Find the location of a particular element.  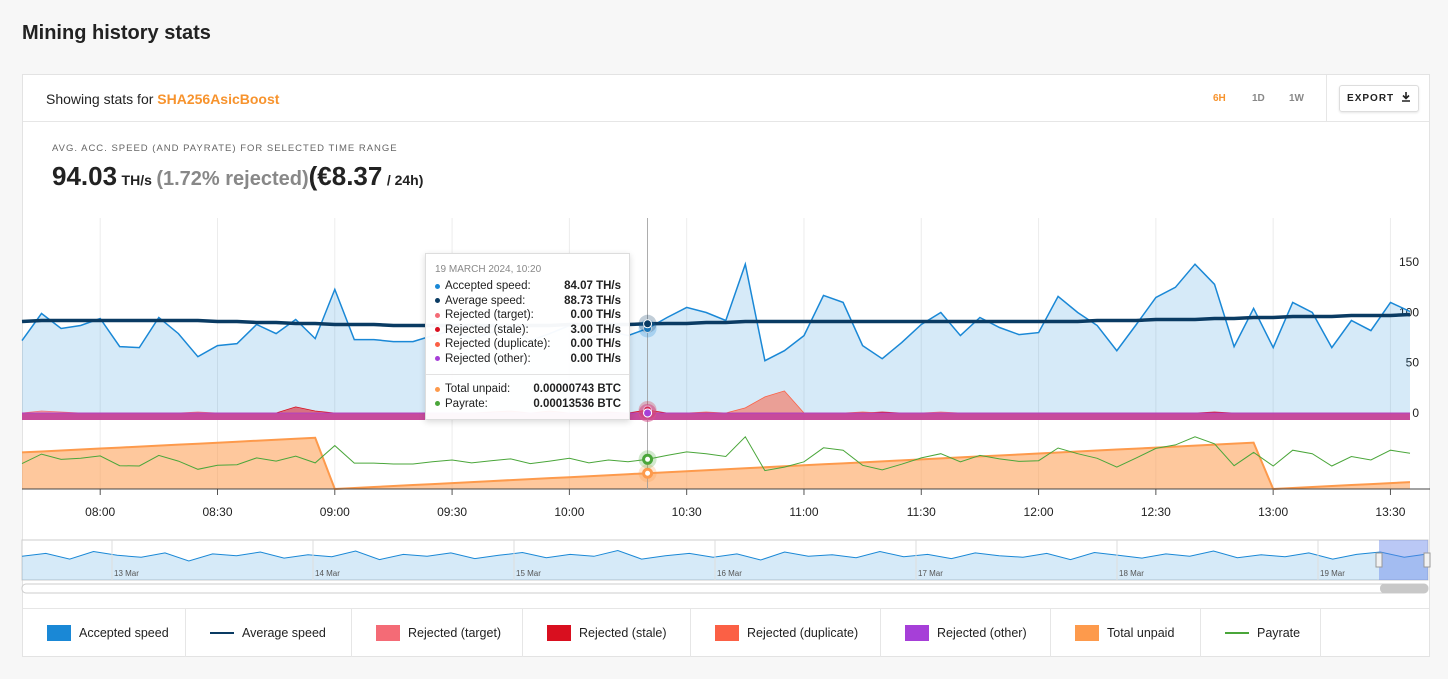

tooltip-name-wrap: Average speed: is located at coordinates (480, 301).